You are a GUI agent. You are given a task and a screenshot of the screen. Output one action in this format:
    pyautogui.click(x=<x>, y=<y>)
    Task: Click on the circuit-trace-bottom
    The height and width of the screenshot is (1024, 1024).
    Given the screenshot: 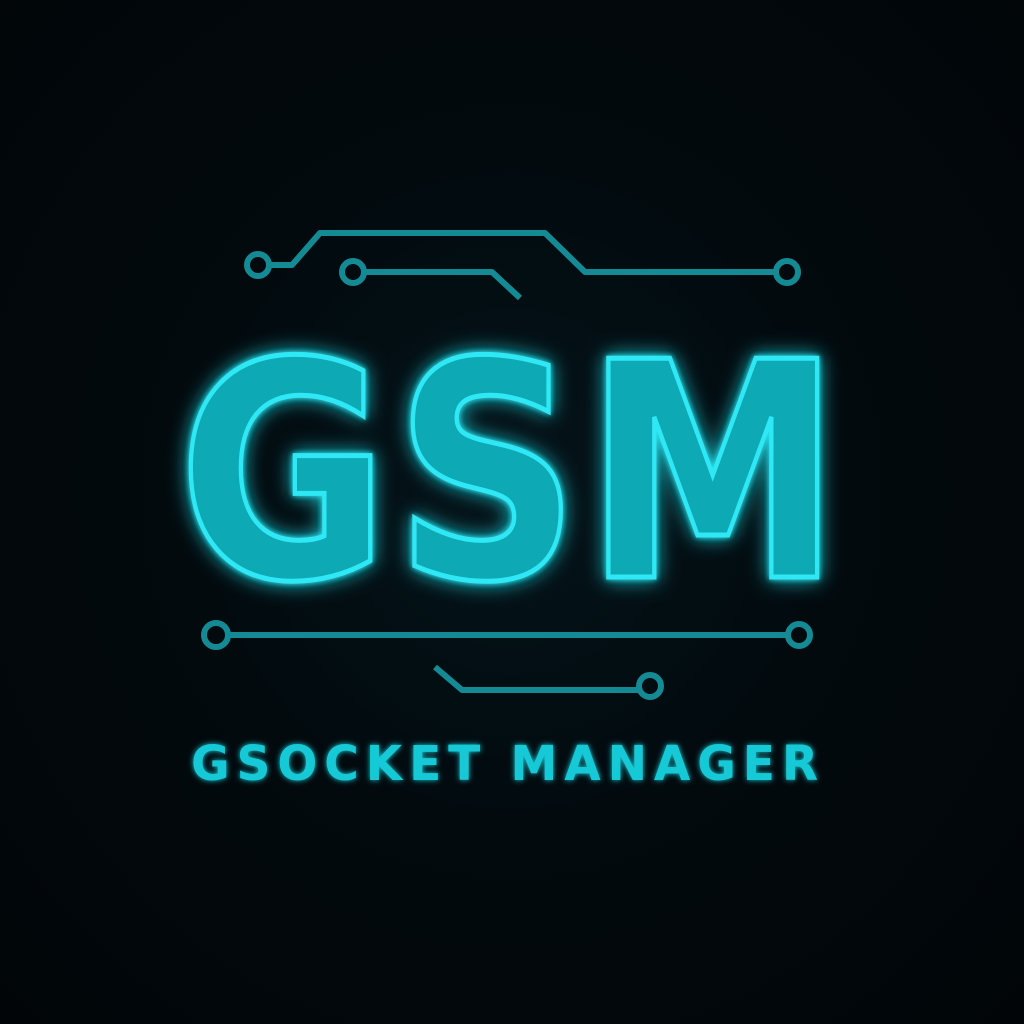 What is the action you would take?
    pyautogui.click(x=507, y=660)
    